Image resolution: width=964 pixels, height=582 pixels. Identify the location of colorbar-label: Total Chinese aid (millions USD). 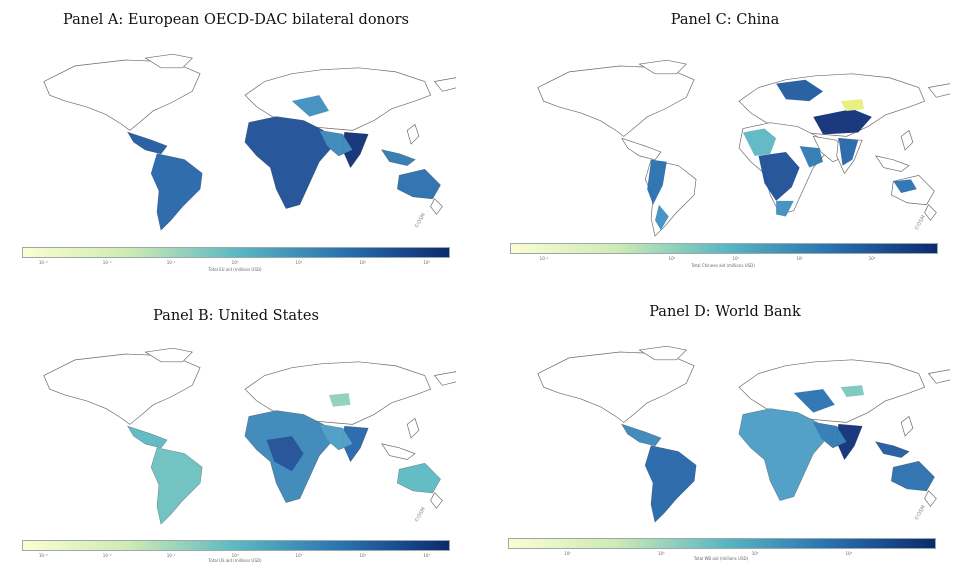
(723, 265).